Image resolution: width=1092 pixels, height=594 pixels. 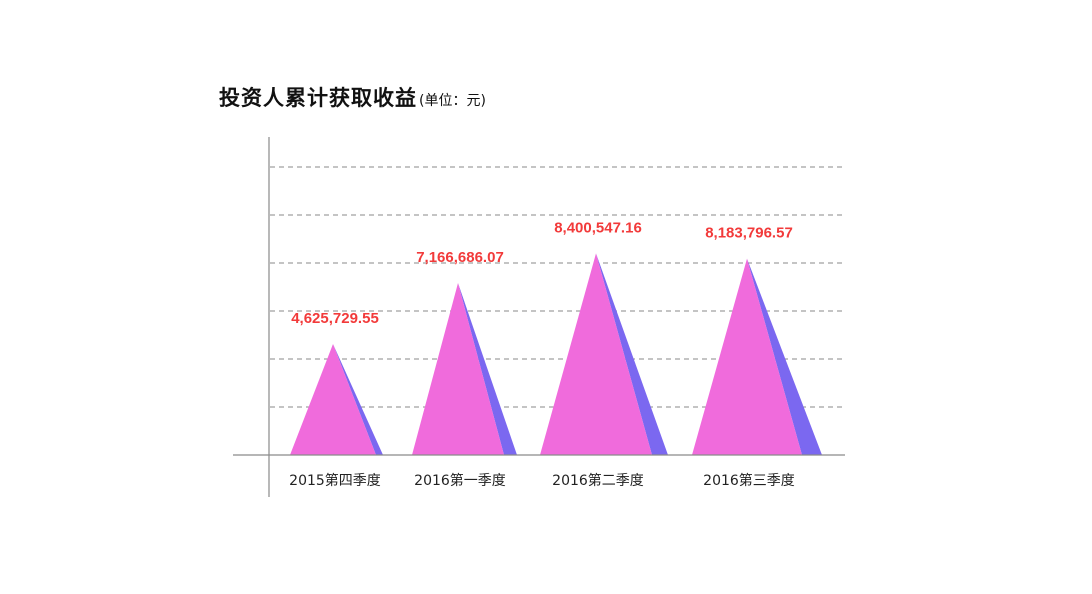 What do you see at coordinates (598, 227) in the screenshot?
I see `data-label: 8,400,547.16` at bounding box center [598, 227].